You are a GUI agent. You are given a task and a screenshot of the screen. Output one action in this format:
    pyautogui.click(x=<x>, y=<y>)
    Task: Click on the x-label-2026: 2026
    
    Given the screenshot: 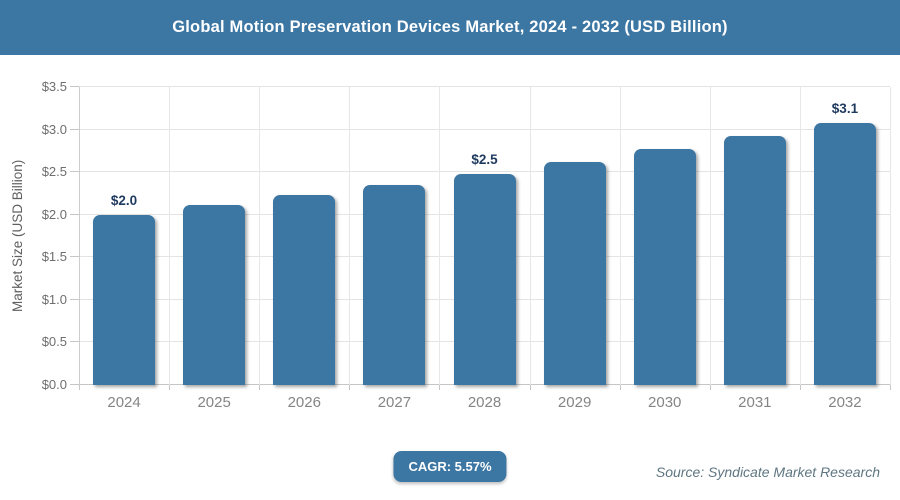 What is the action you would take?
    pyautogui.click(x=304, y=402)
    